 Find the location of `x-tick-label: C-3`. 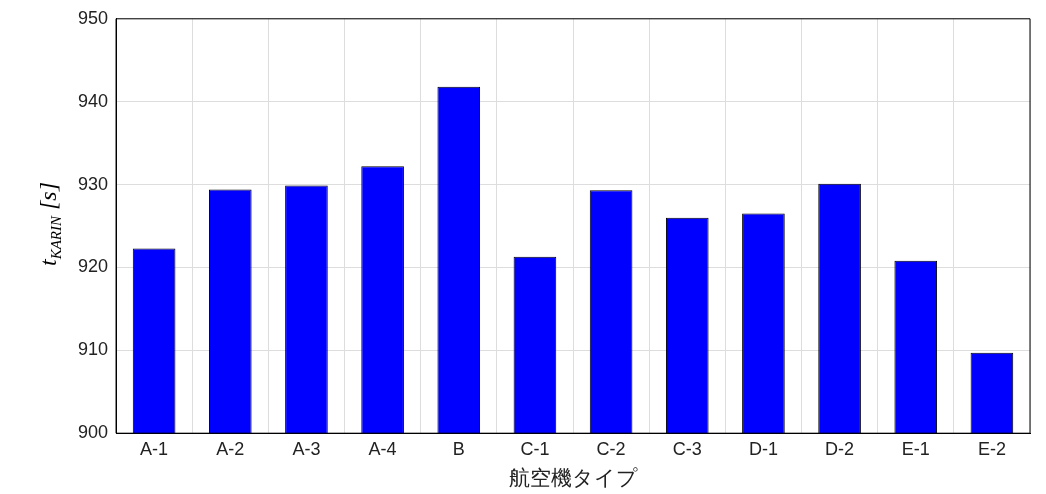

x-tick-label: C-3 is located at coordinates (687, 448).